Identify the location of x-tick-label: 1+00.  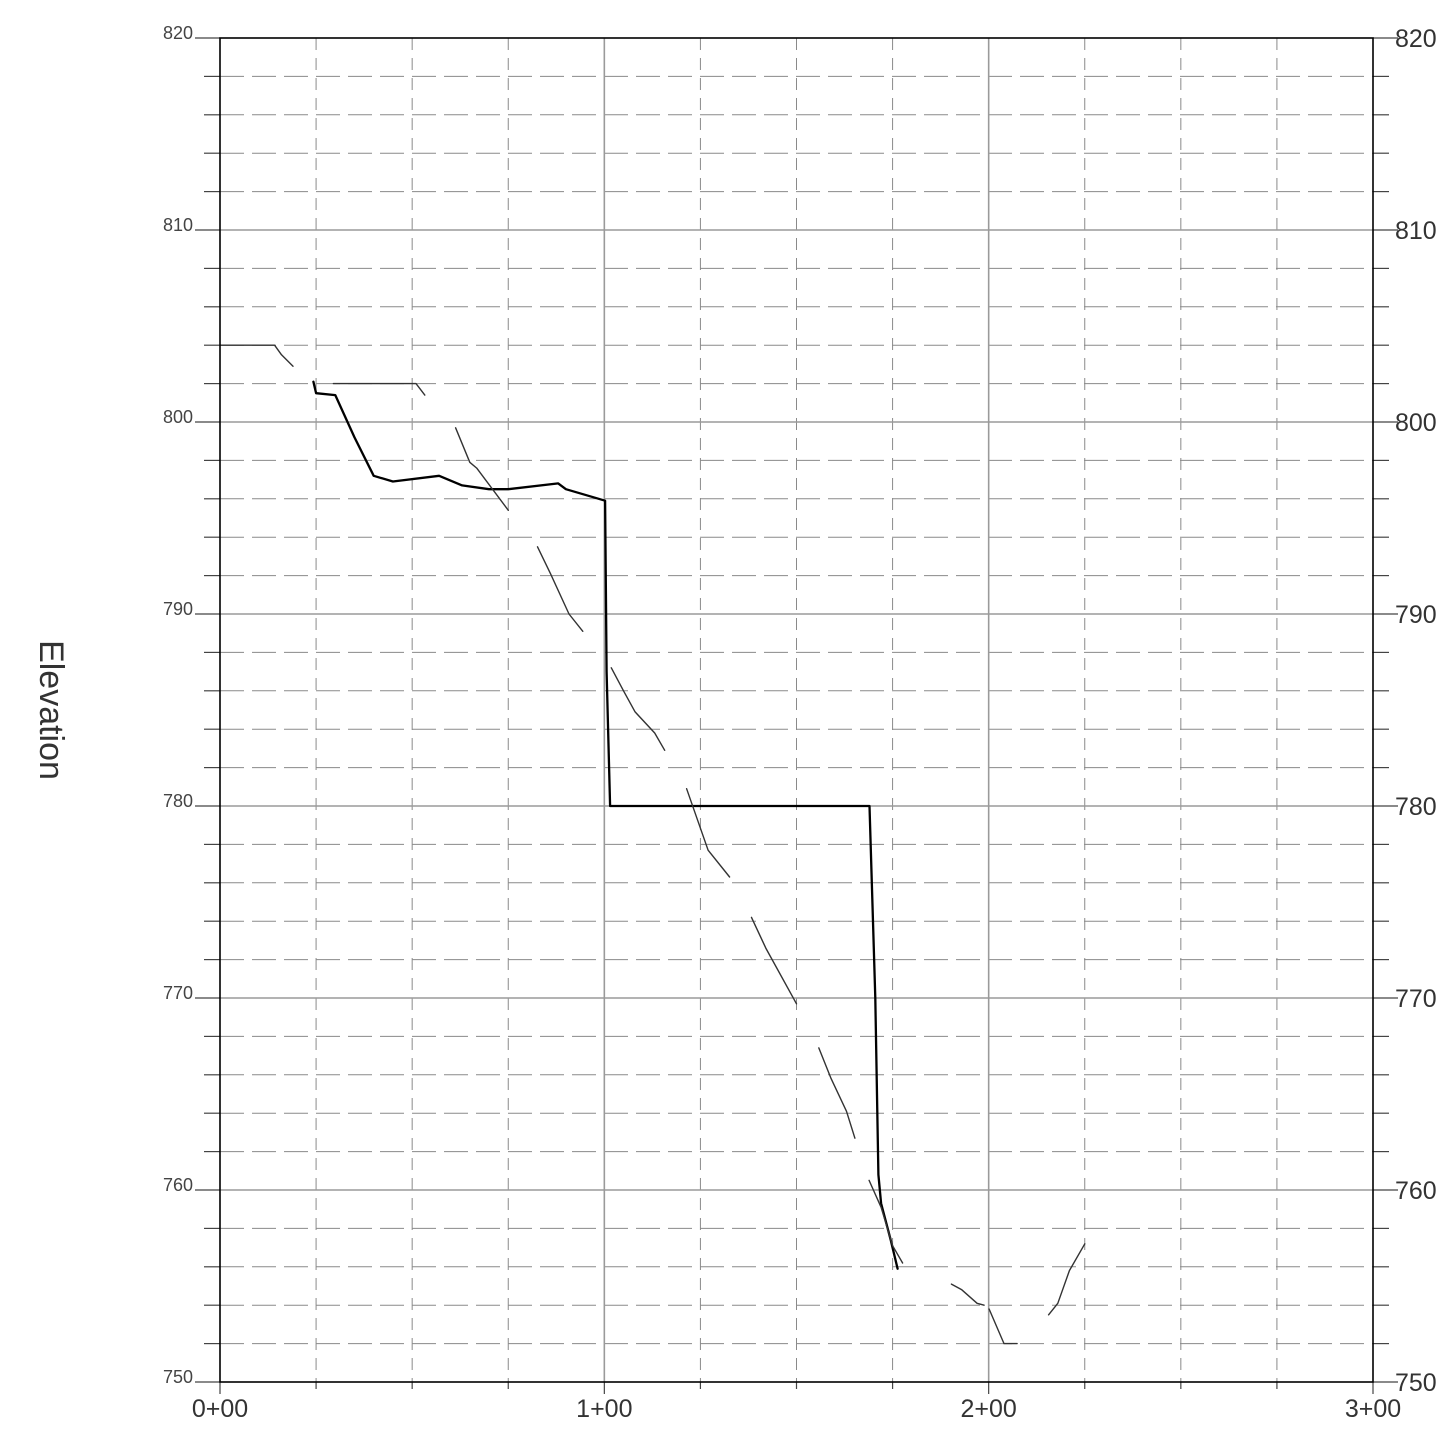
(604, 1409).